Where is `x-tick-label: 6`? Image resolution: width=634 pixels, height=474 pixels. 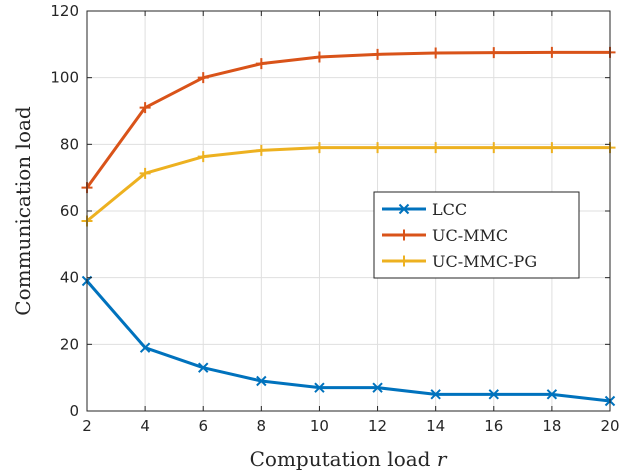
x-tick-label: 6 is located at coordinates (203, 426).